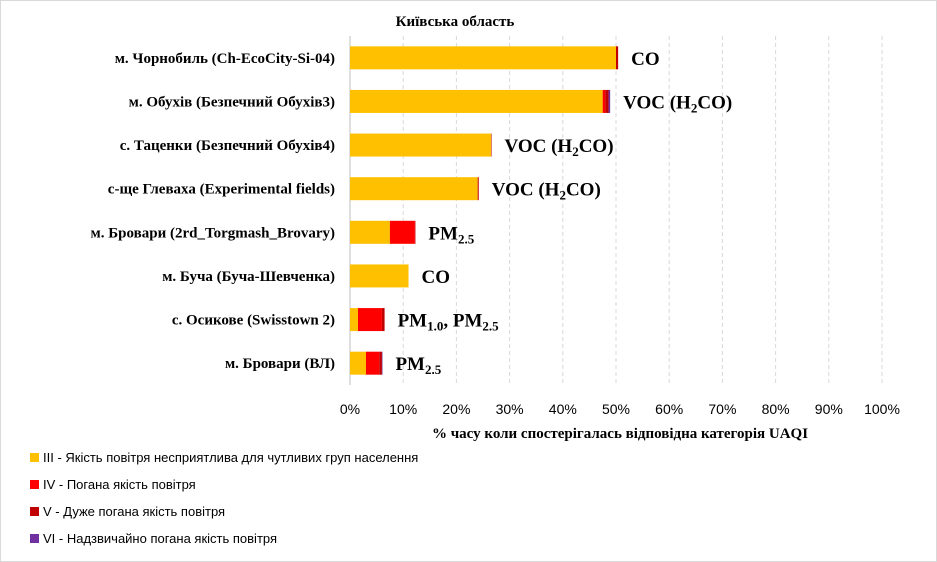 Image resolution: width=937 pixels, height=562 pixels. Describe the element at coordinates (160, 538) in the screenshot. I see `legend-label: VI - Надзвичайно погана якість повітря` at that location.